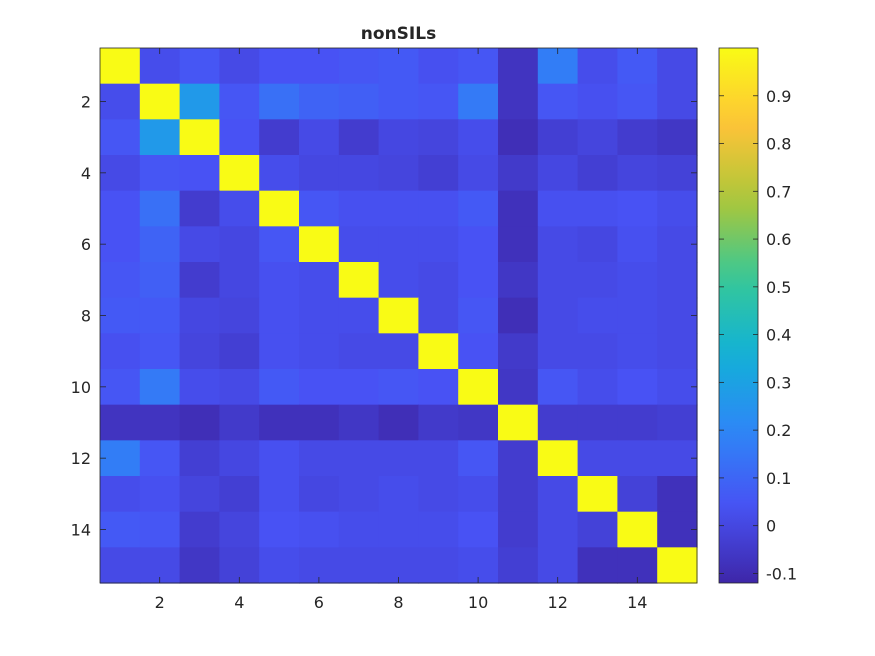  What do you see at coordinates (637, 458) in the screenshot?
I see `heatmap-cell-r12-c14` at bounding box center [637, 458].